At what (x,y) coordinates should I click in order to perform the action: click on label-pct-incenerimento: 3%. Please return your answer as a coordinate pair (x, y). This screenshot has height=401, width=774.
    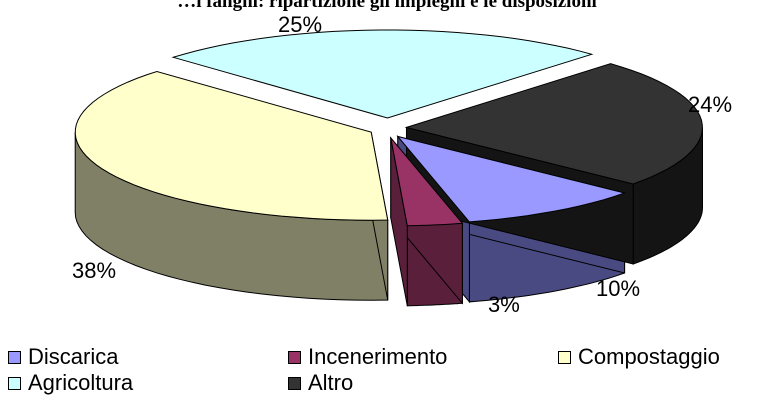
    Looking at the image, I should click on (504, 304).